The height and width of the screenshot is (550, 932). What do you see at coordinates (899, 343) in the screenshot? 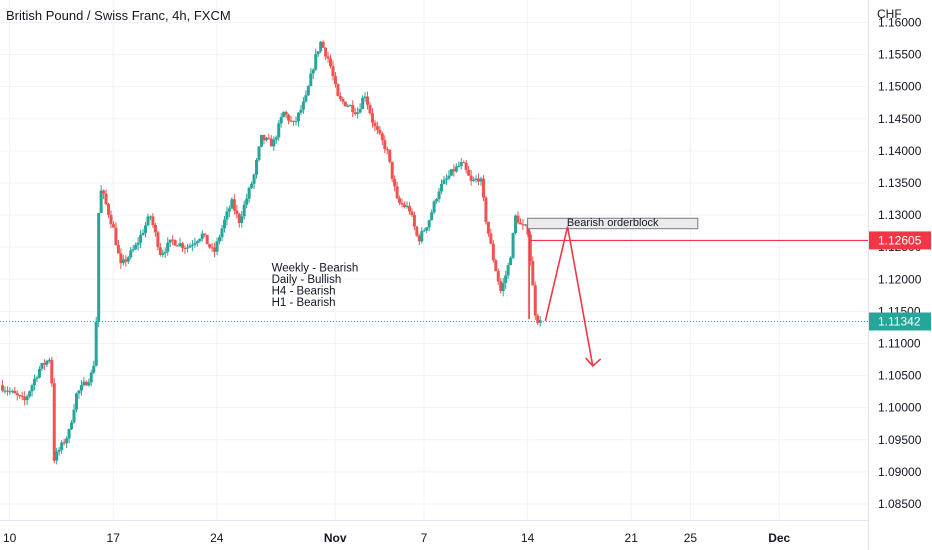
I see `y-tick-label: 1.11000` at bounding box center [899, 343].